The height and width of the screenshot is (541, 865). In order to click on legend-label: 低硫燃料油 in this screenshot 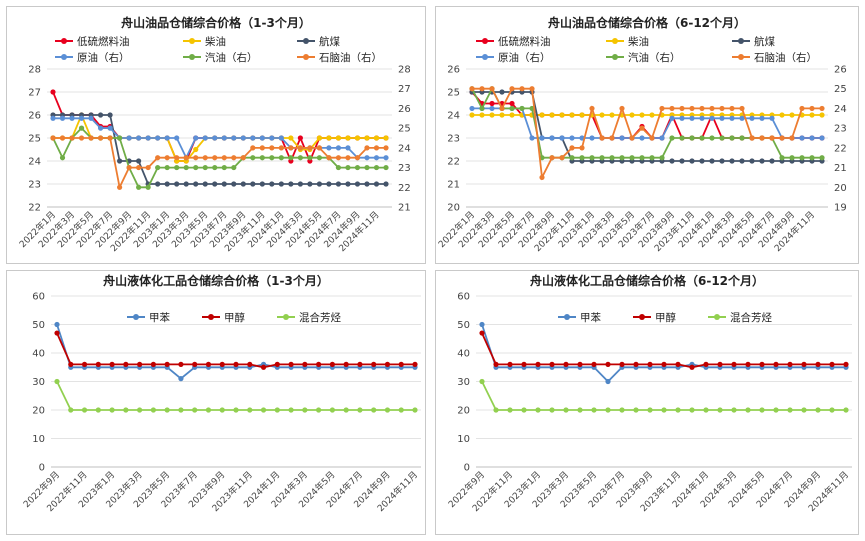, I will do `click(103, 41)`.